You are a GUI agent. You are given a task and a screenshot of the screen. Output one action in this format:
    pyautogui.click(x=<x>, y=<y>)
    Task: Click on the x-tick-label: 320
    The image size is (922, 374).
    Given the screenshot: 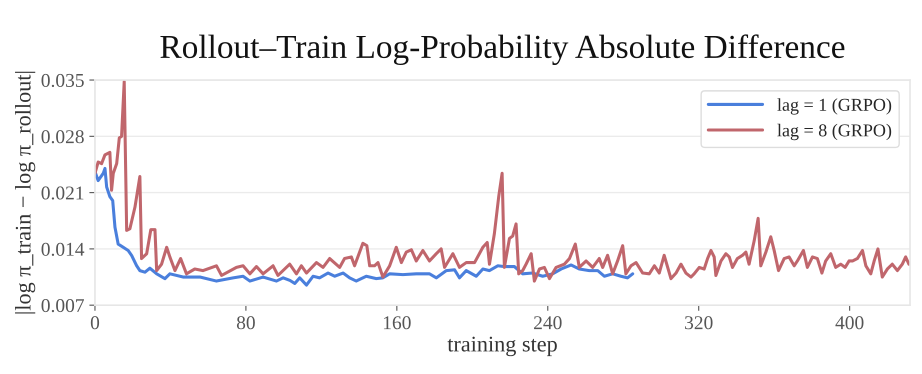 What is the action you would take?
    pyautogui.click(x=699, y=323)
    